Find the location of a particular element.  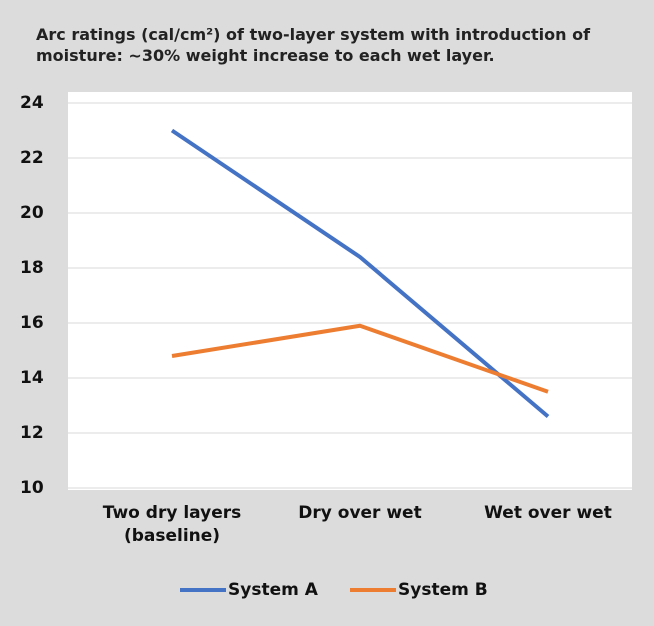

y-tick-label: 14 is located at coordinates (32, 378).